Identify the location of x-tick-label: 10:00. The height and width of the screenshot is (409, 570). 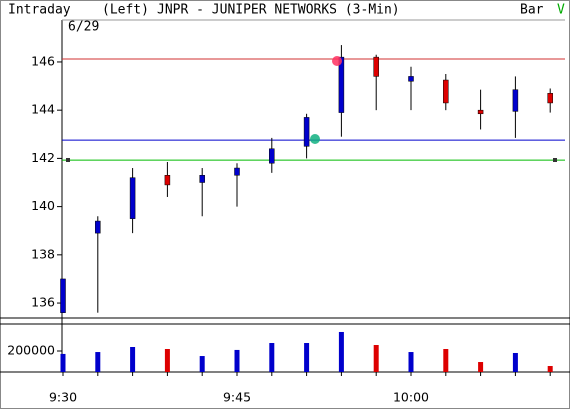
(411, 397).